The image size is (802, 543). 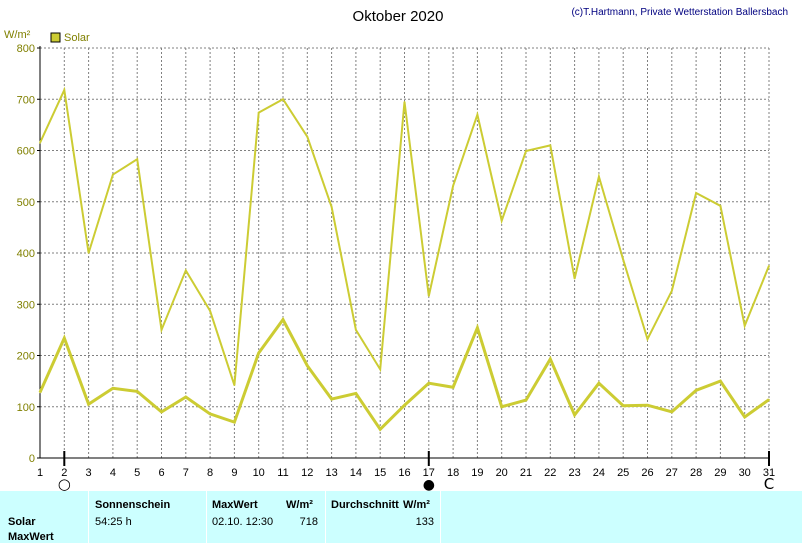 I want to click on header-avg-unit: W/m², so click(x=416, y=505).